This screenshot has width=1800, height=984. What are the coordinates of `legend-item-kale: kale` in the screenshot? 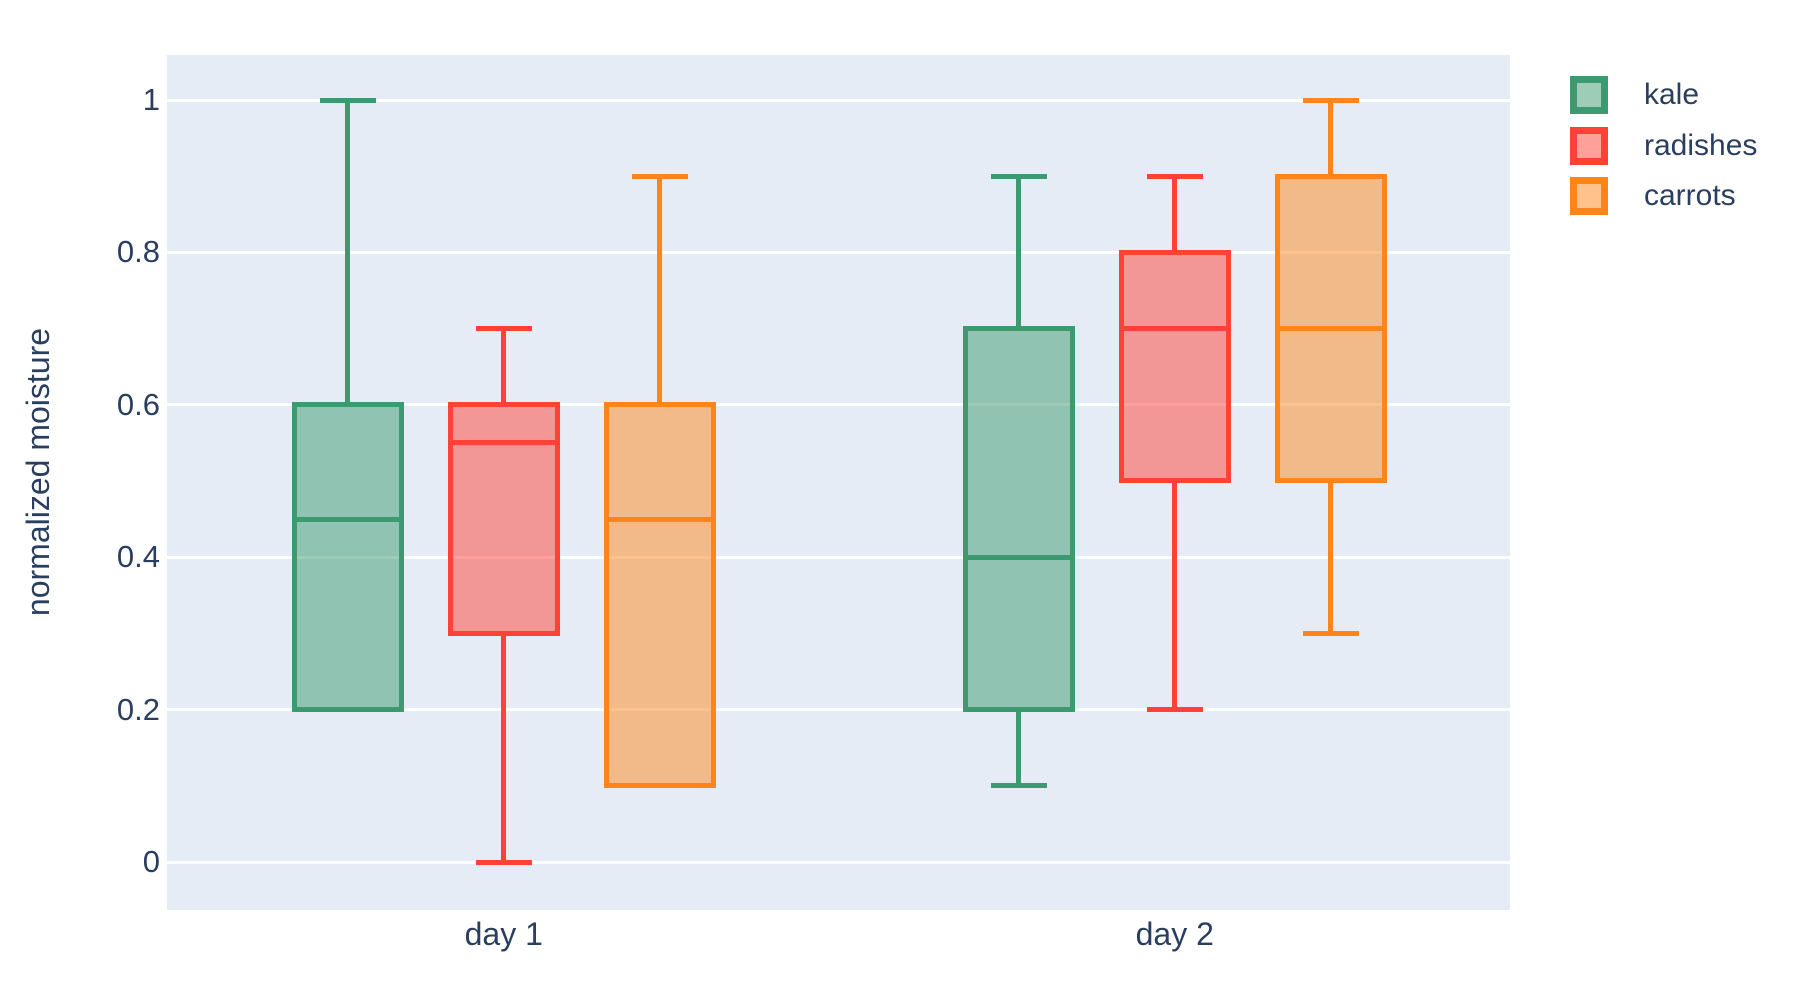 It's located at (1634, 95).